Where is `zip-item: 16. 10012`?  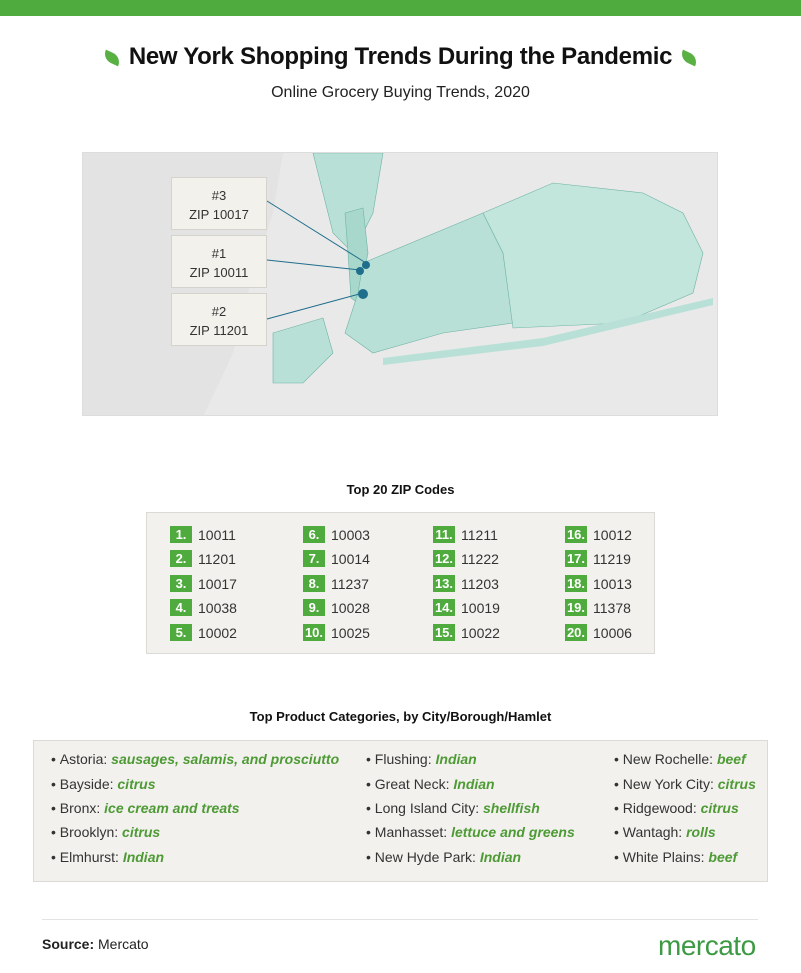
zip-item: 16. 10012 is located at coordinates (598, 534).